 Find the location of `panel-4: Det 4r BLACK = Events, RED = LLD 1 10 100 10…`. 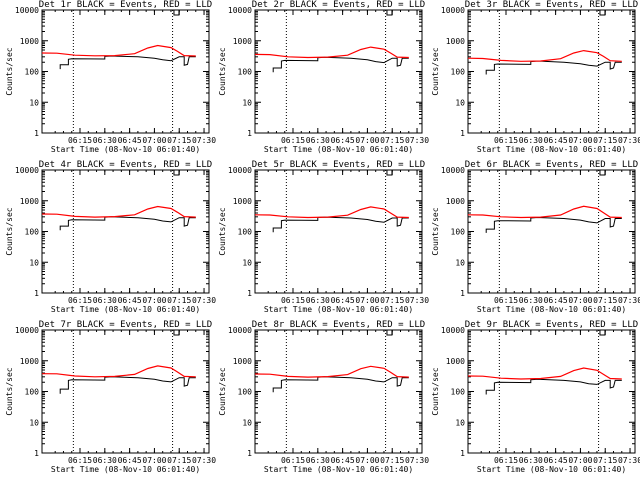

panel-4: Det 4r BLACK = Events, RED = LLD 1 10 100 10… is located at coordinates (110, 237).